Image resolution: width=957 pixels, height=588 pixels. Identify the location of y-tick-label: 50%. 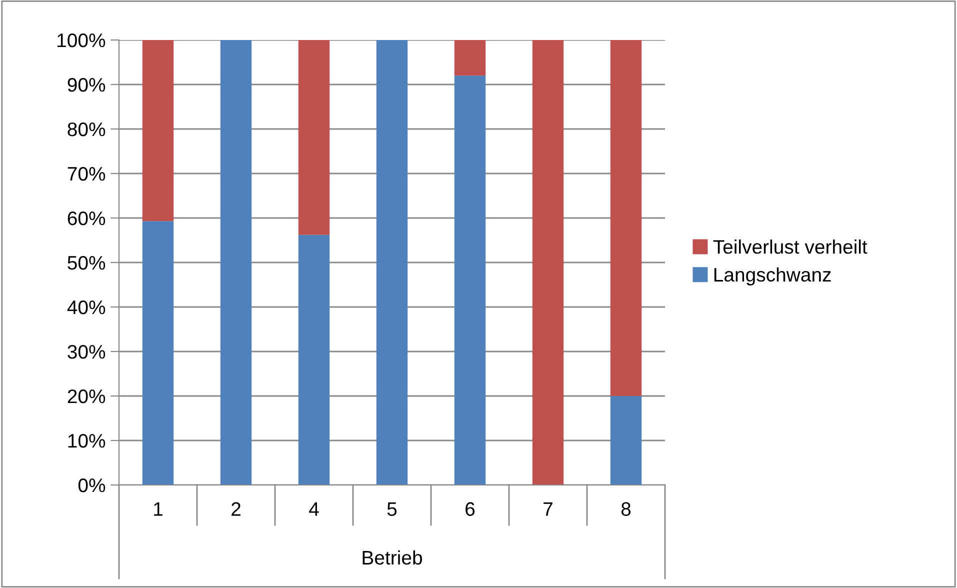
(87, 263).